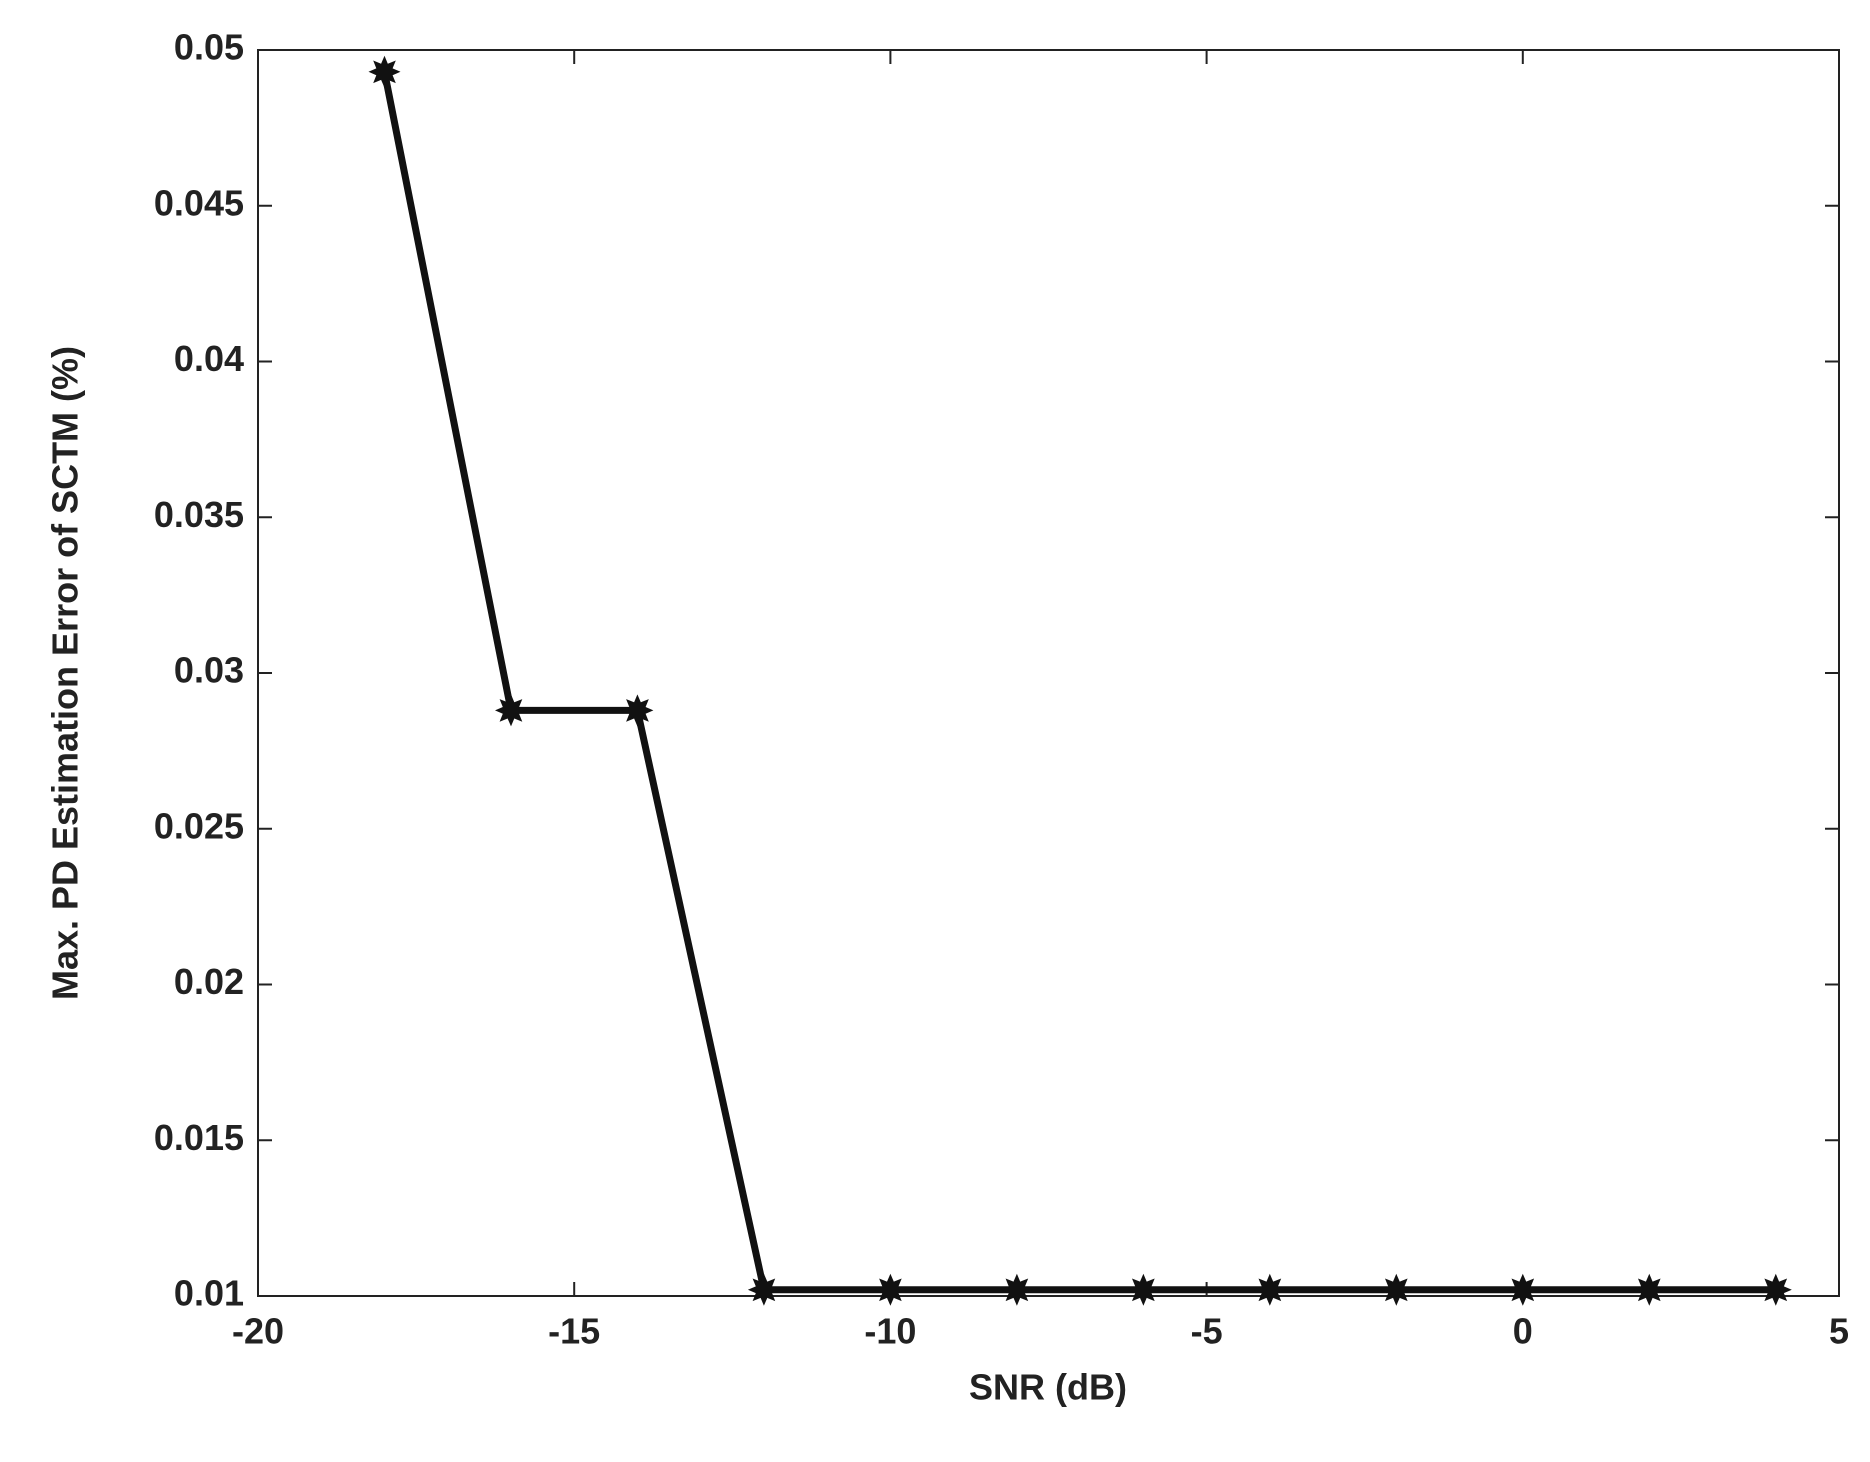 This screenshot has width=1870, height=1462. I want to click on x-tick-label: -15, so click(574, 1331).